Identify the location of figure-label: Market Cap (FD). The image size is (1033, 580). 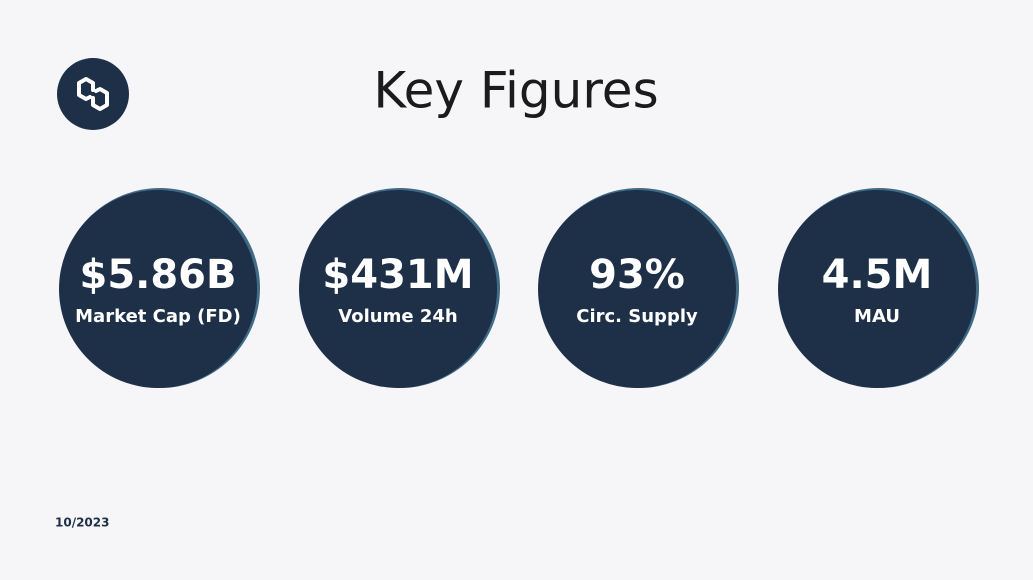
(158, 316).